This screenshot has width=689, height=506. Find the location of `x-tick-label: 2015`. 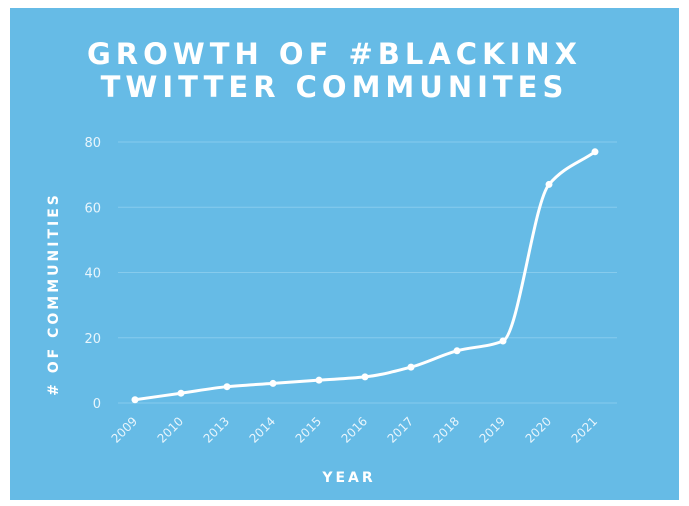

x-tick-label: 2015 is located at coordinates (308, 429).